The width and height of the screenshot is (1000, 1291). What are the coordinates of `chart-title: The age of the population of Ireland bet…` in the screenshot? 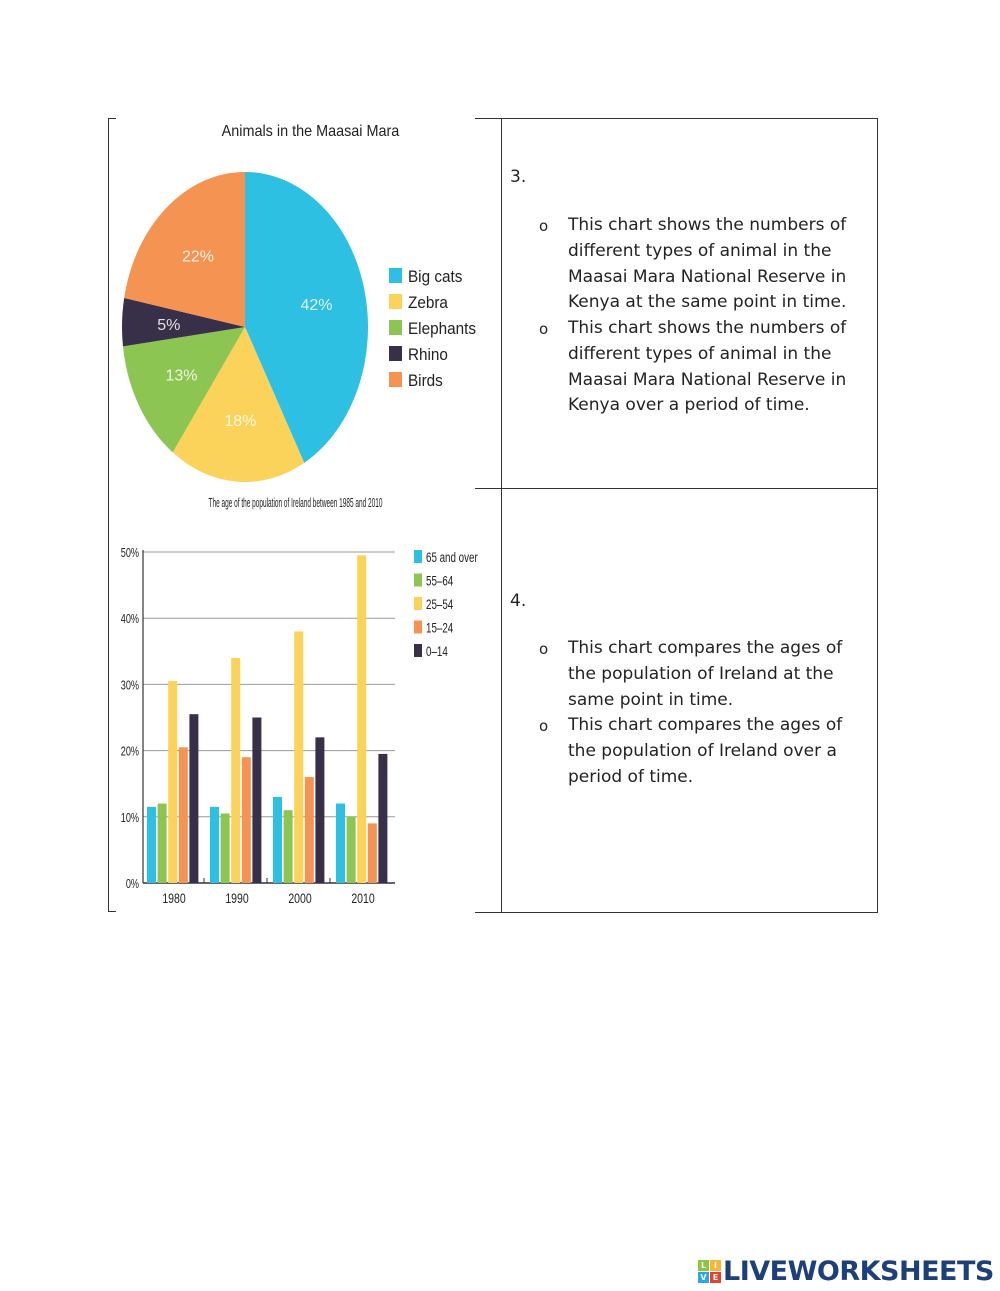 It's located at (295, 504).